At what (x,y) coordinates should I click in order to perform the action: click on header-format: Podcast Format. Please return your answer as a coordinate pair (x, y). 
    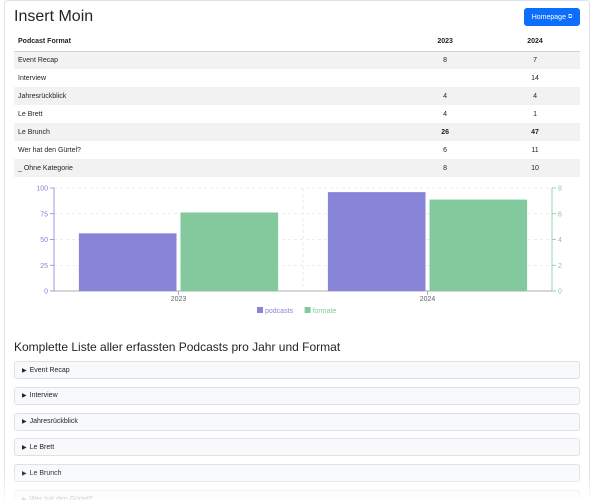
    Looking at the image, I should click on (207, 42).